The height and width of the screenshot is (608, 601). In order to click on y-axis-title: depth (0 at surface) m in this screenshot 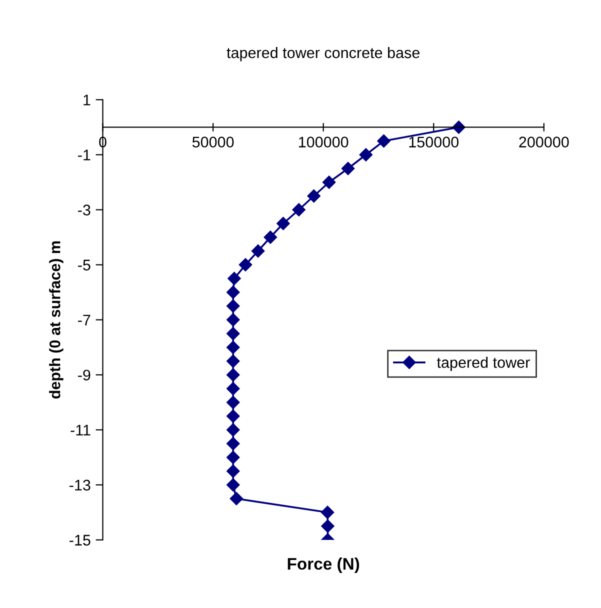, I will do `click(56, 320)`.